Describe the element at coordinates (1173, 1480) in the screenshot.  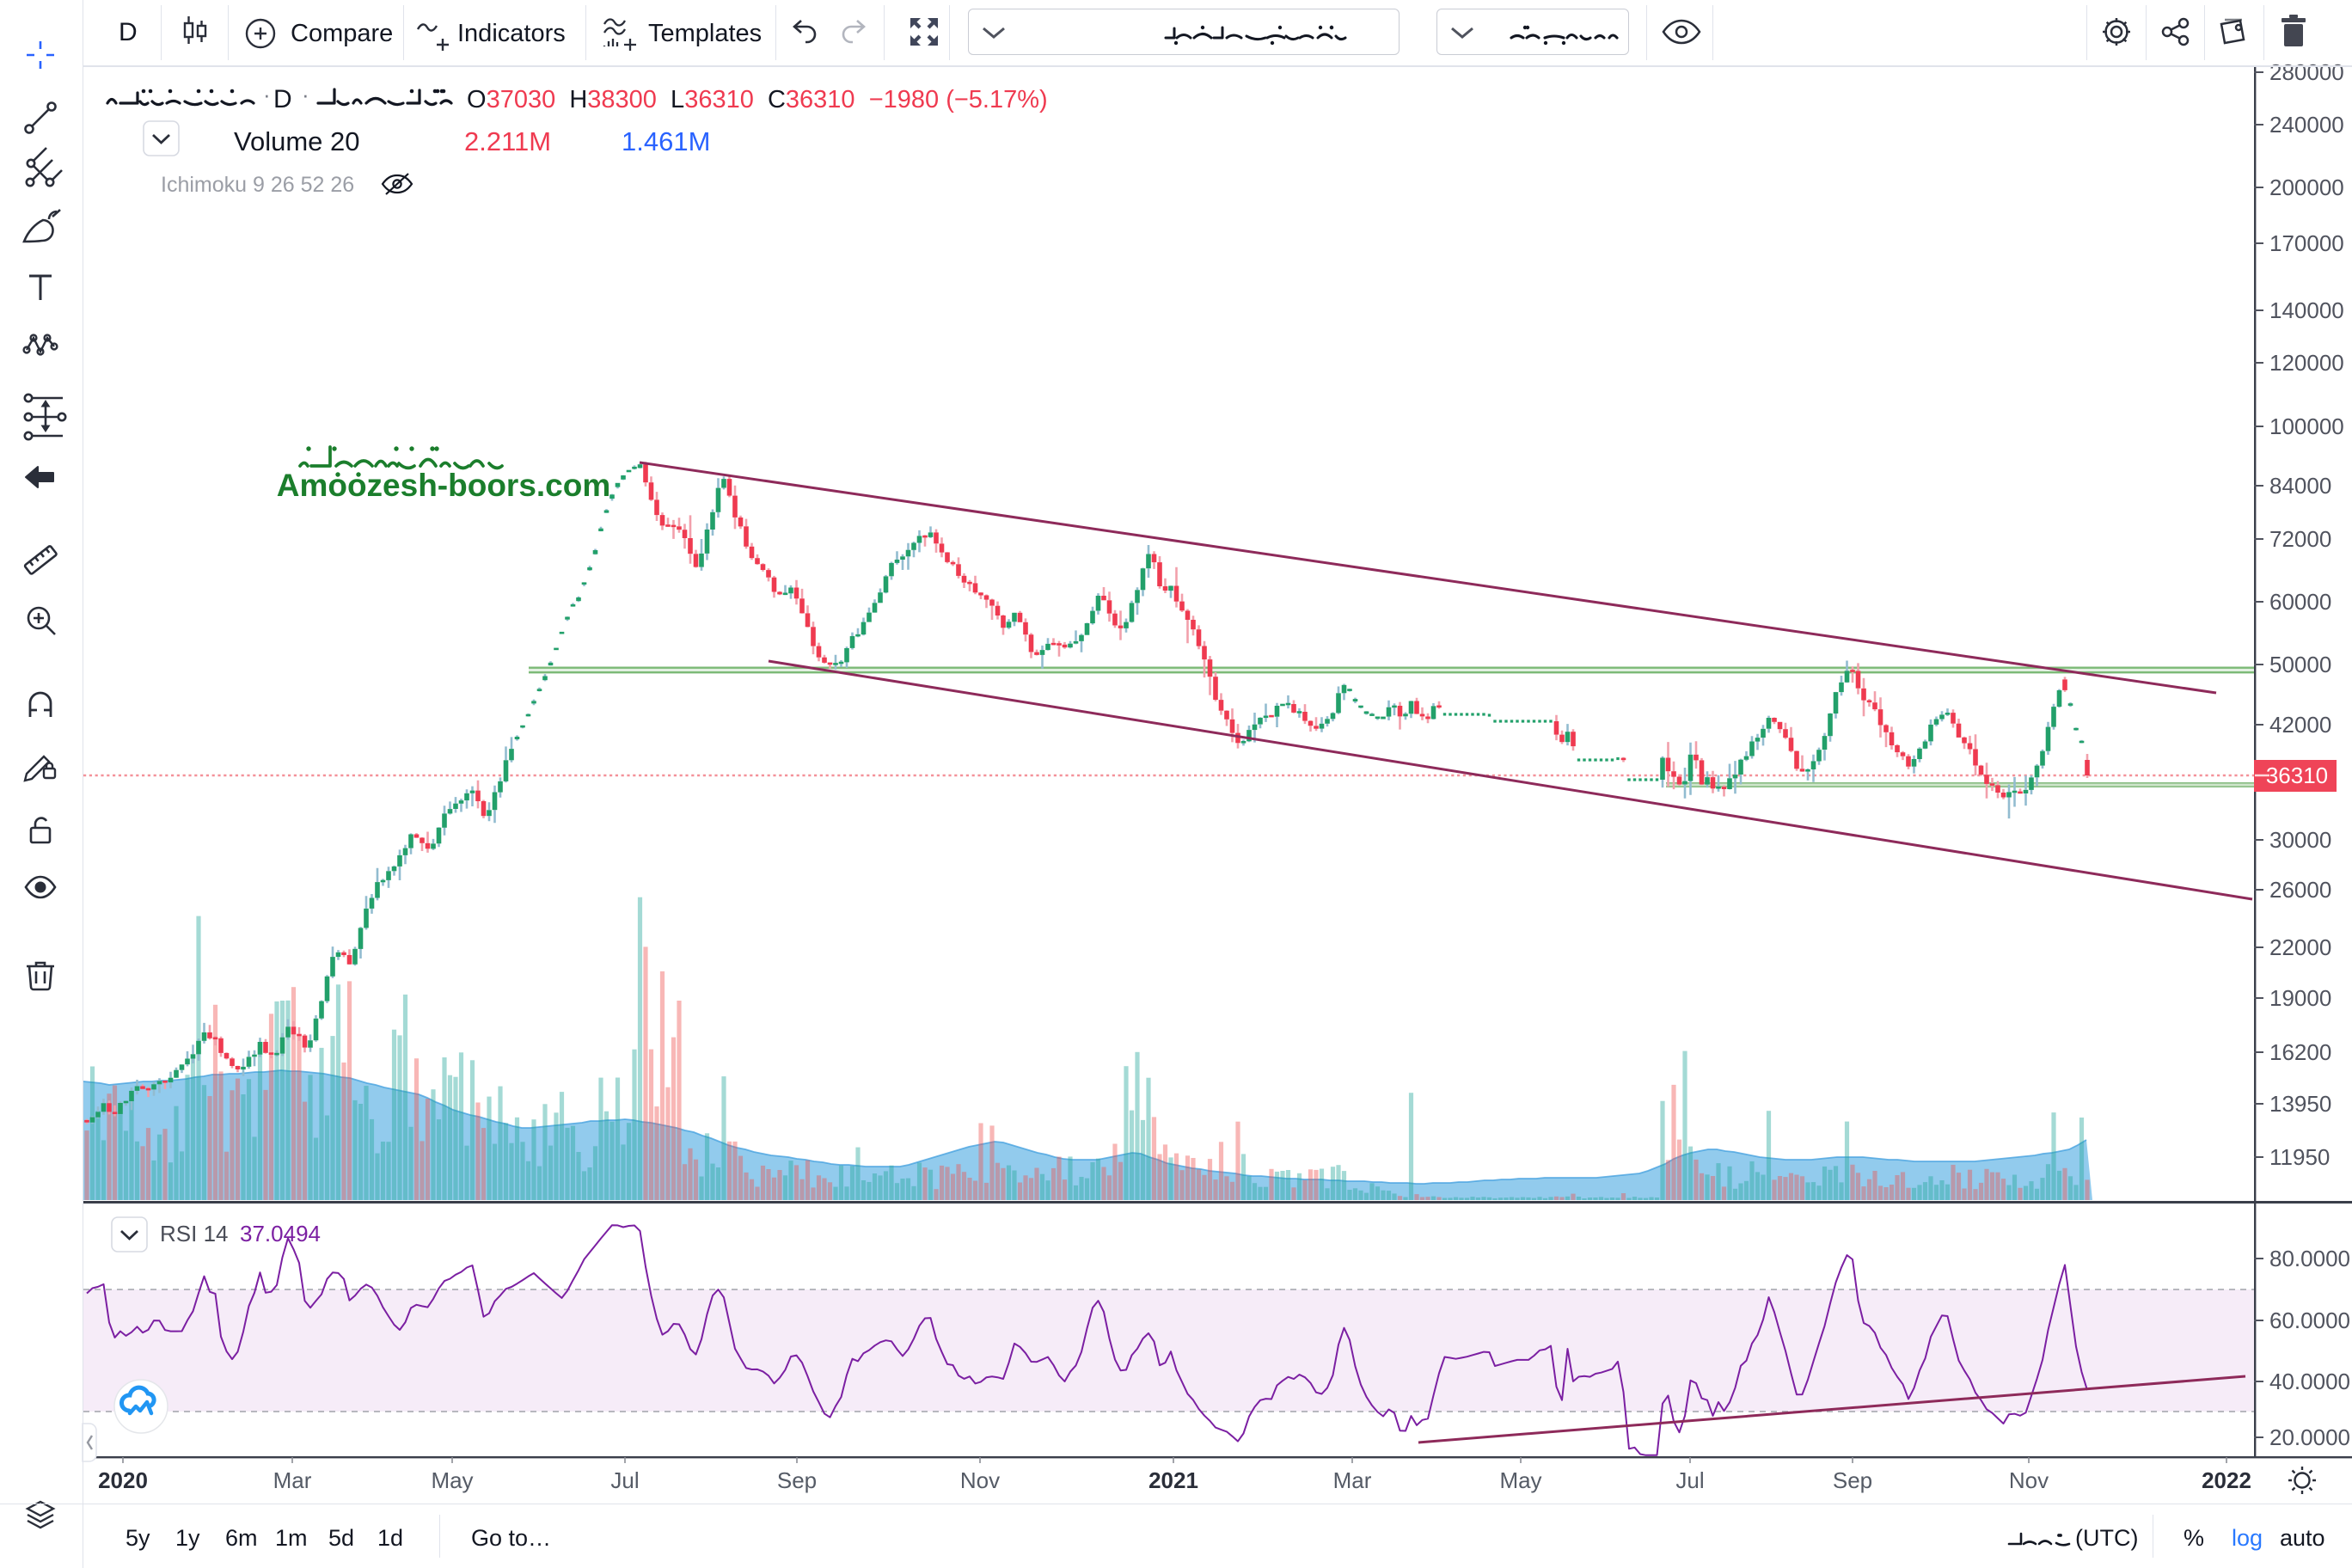
I see `svg-text: 2021` at that location.